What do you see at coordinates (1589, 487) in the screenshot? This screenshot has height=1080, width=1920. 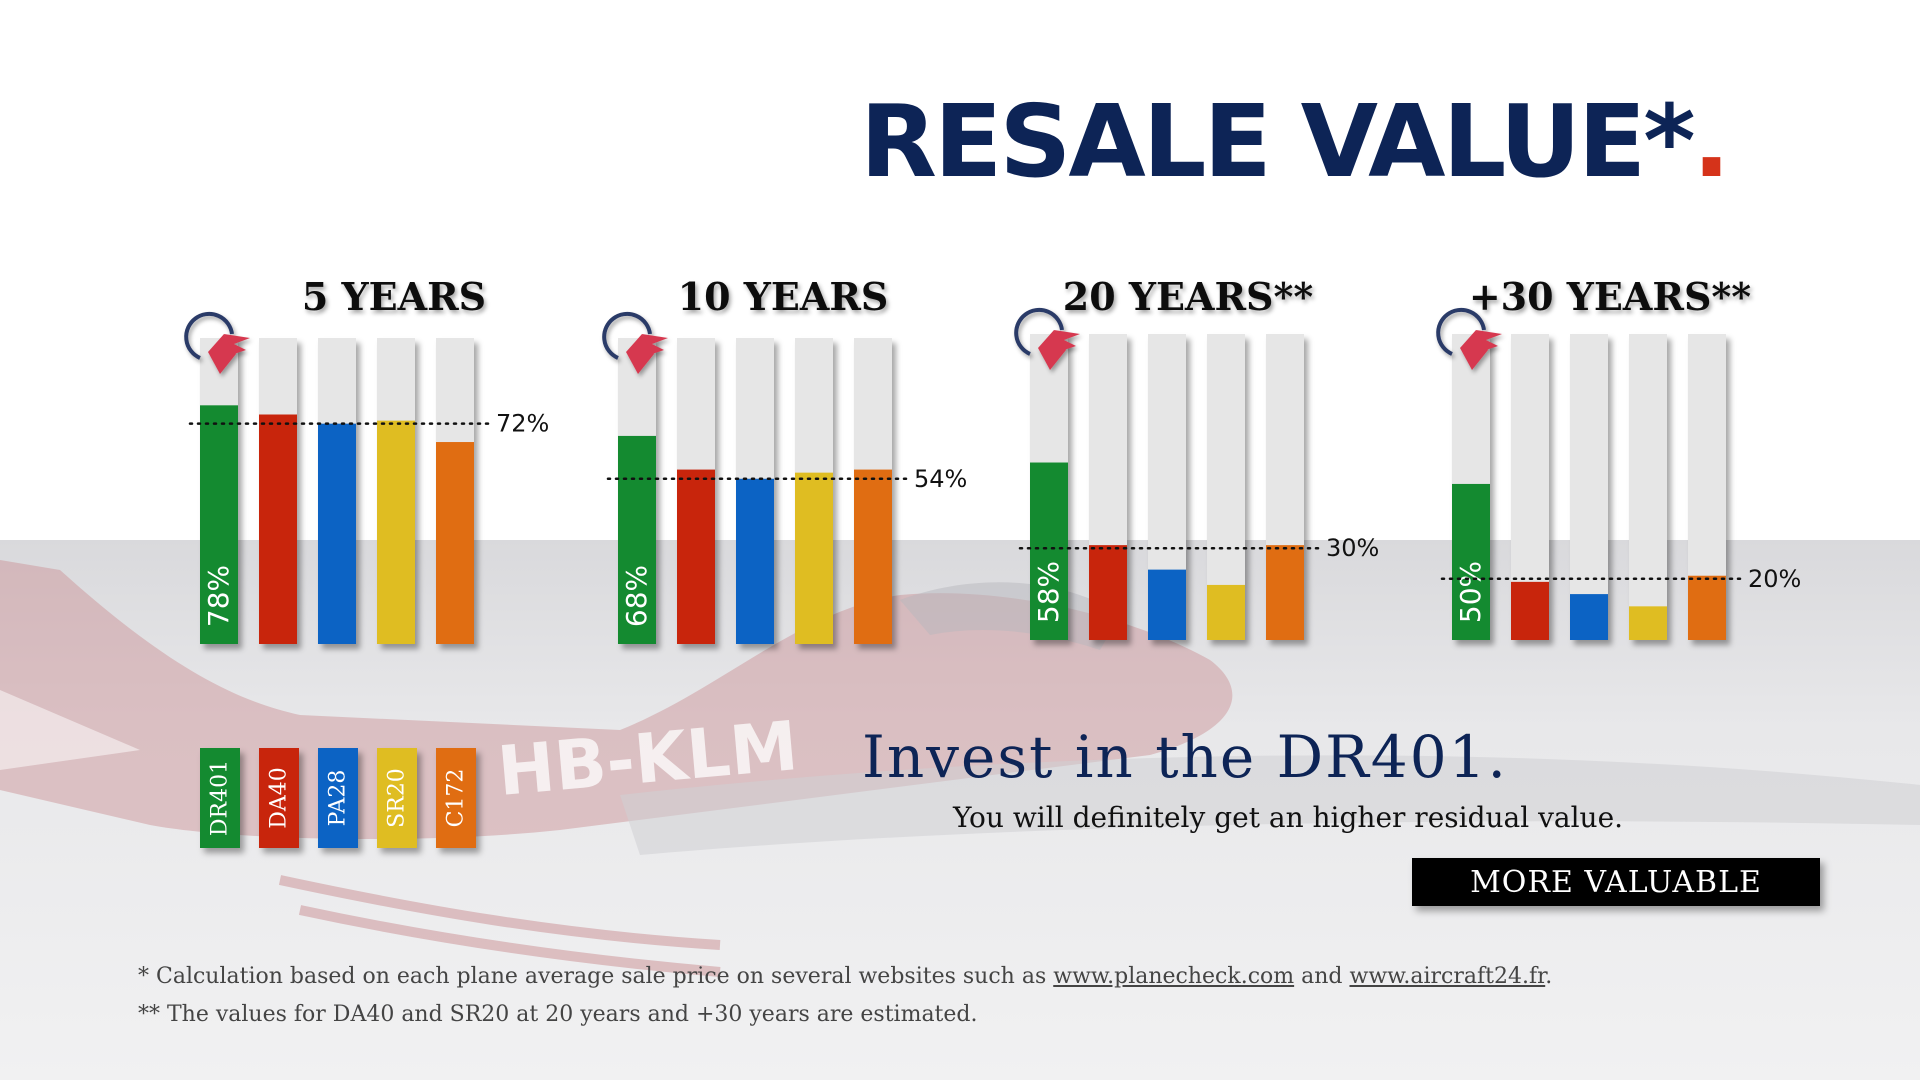 I see `bar-track-pa28` at bounding box center [1589, 487].